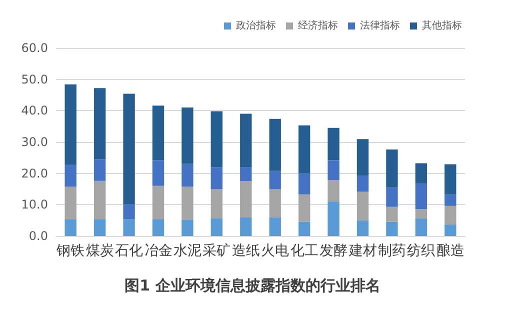 This screenshot has width=505, height=310. What do you see at coordinates (275, 251) in the screenshot?
I see `x-tick-label: 火电` at bounding box center [275, 251].